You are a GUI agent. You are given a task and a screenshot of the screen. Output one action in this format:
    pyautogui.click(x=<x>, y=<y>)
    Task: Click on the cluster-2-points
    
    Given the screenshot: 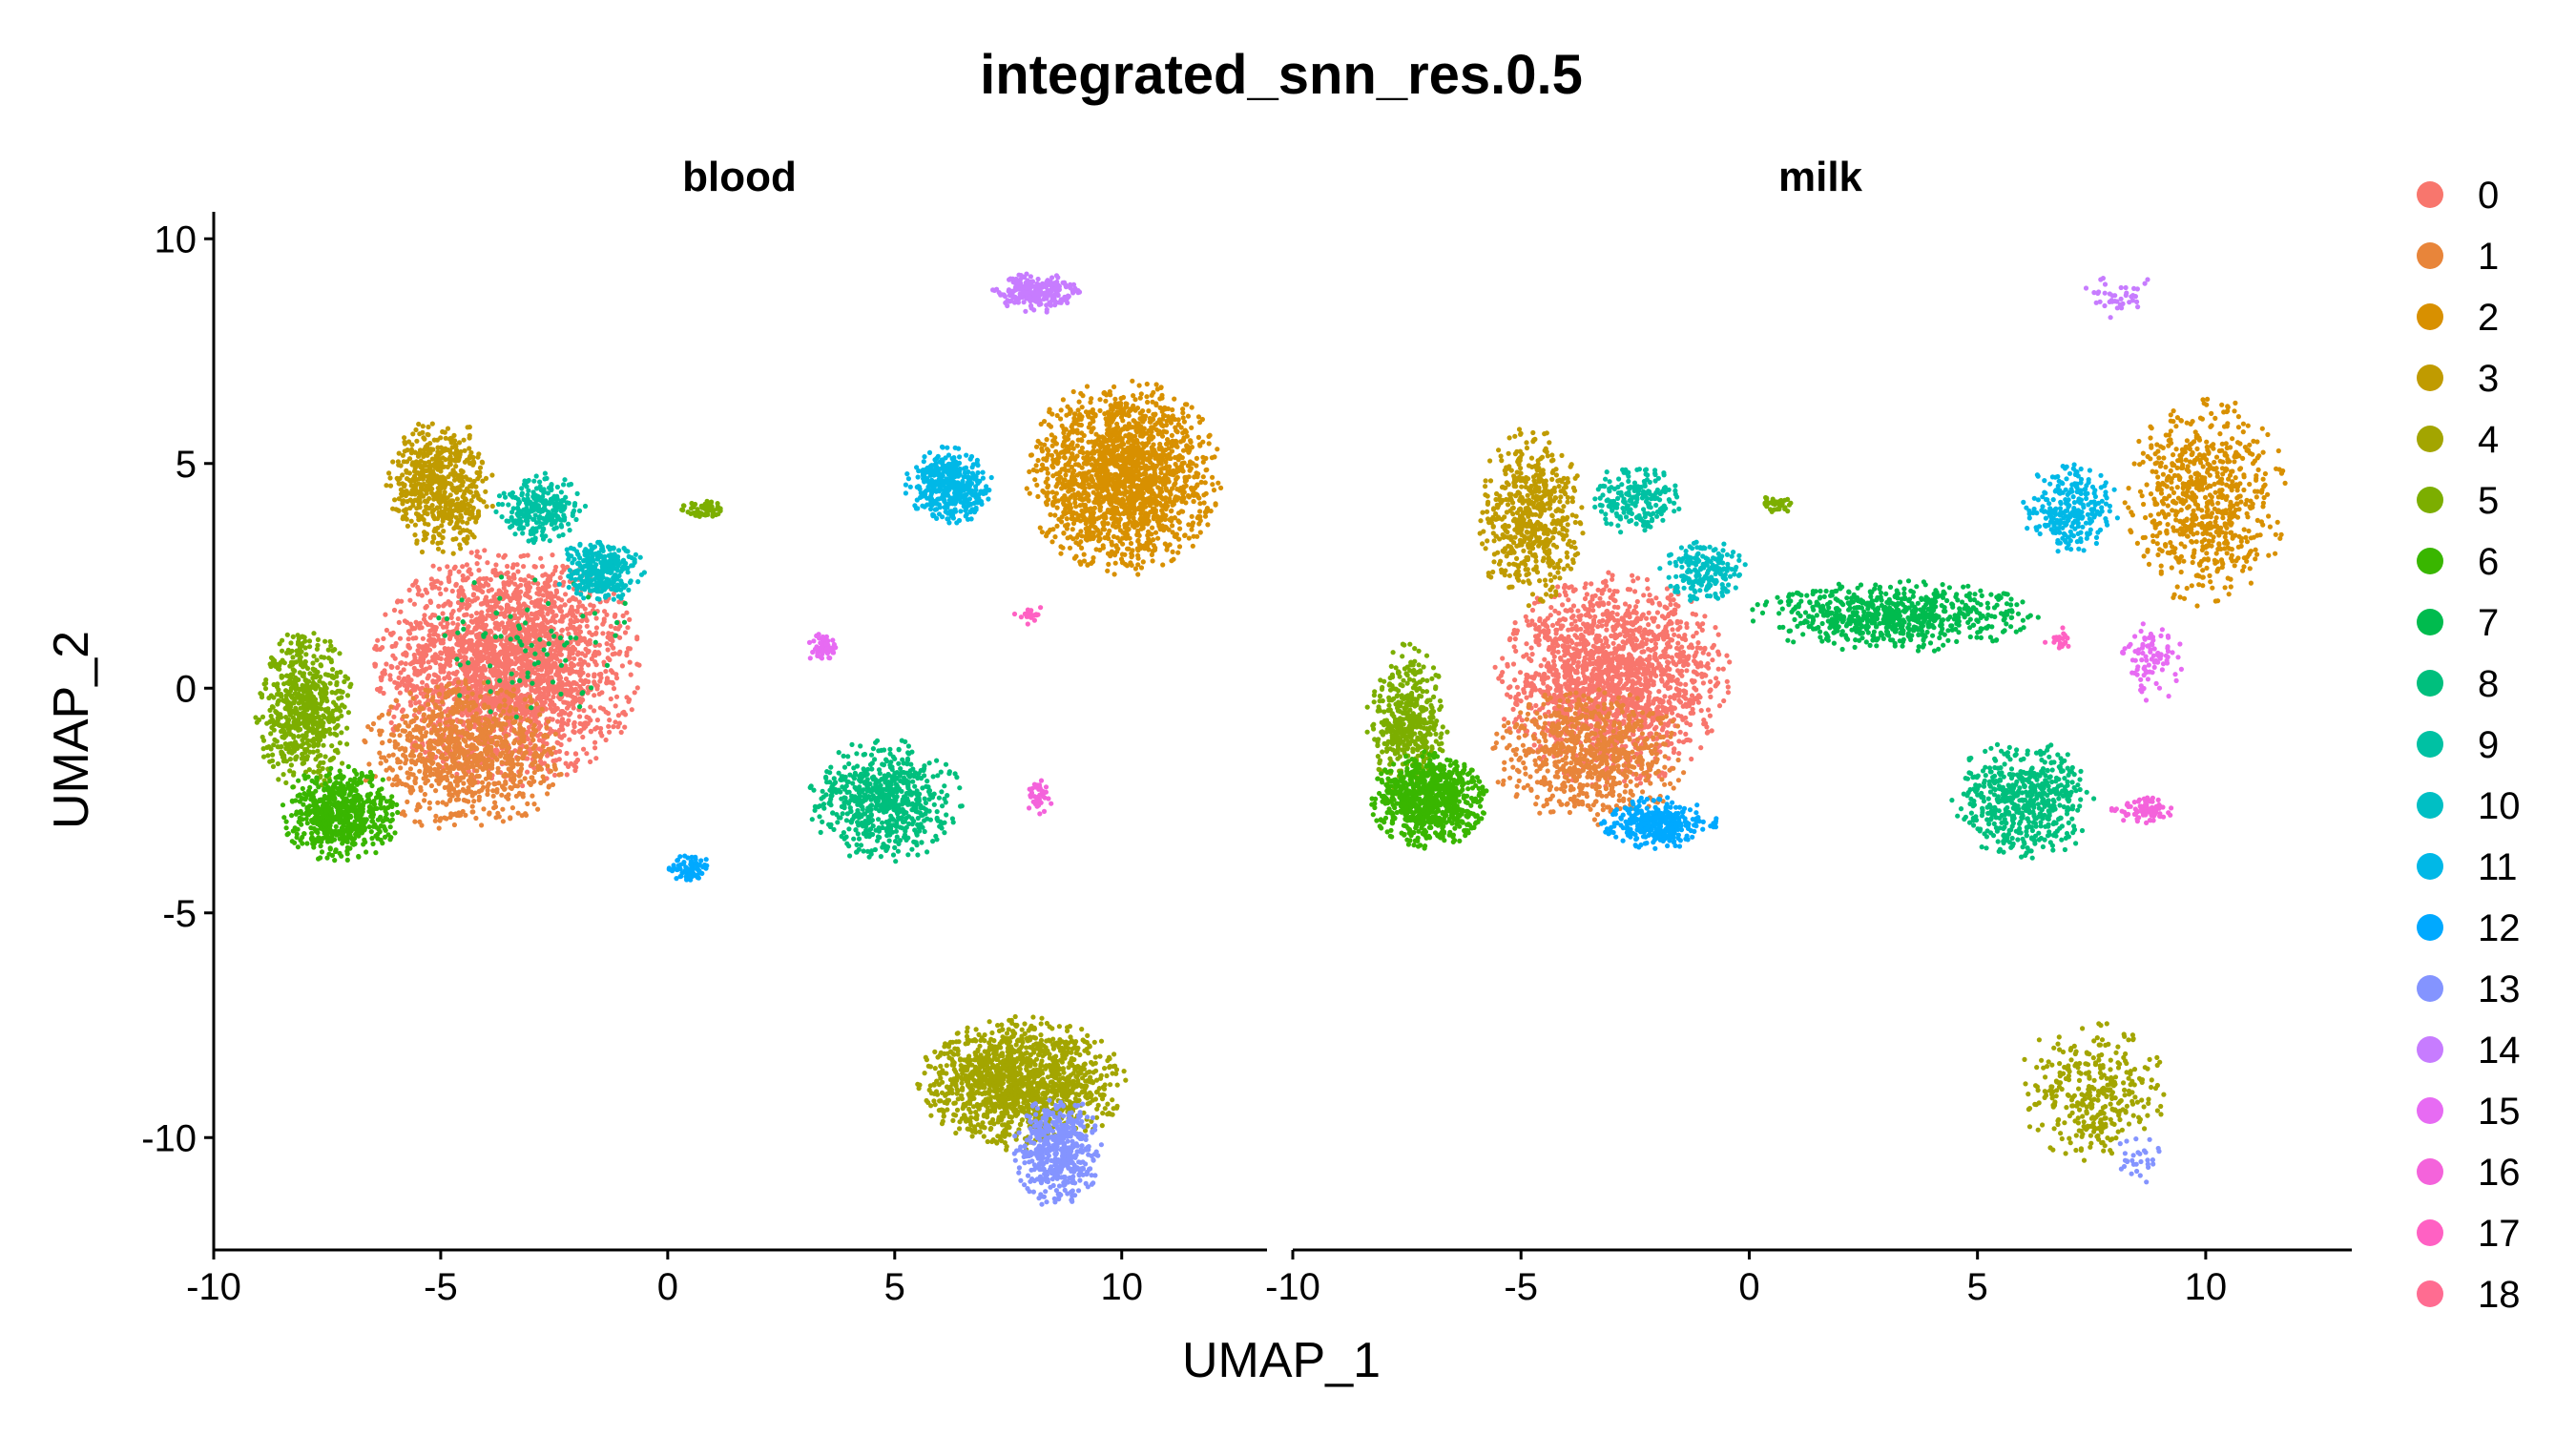 What is the action you would take?
    pyautogui.click(x=1124, y=477)
    